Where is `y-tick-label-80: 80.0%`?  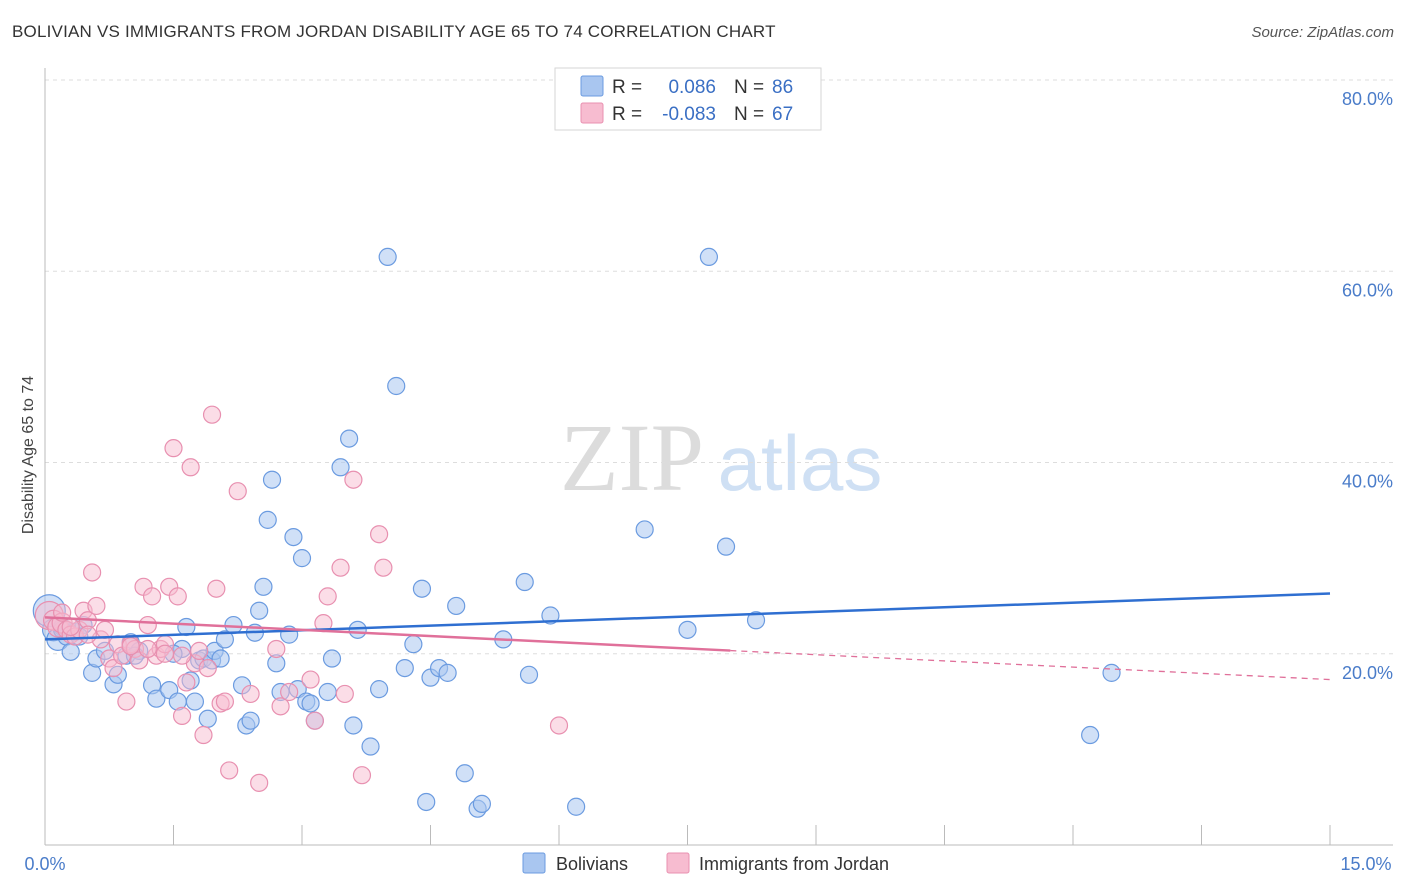
y-tick-label-80: 80.0% is located at coordinates (1367, 99).